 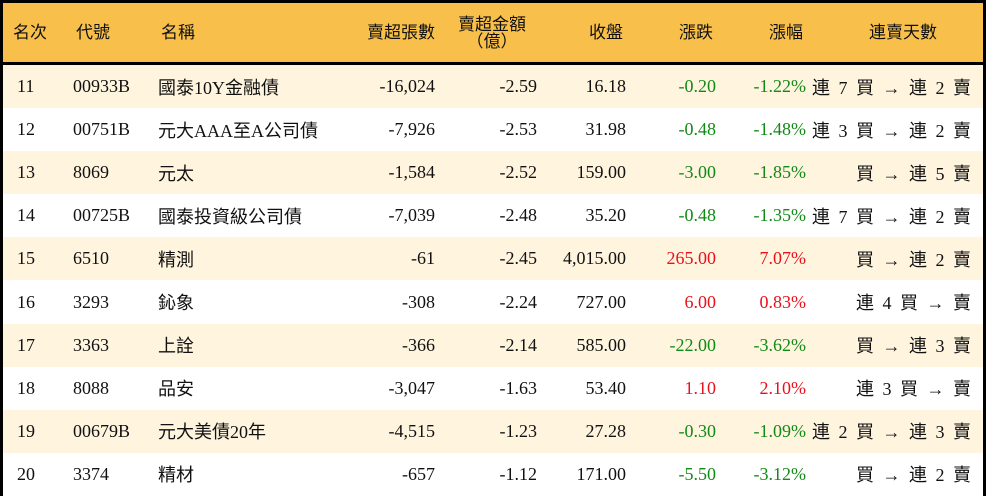 I want to click on cell-sell-volume: -1,584, so click(x=412, y=172).